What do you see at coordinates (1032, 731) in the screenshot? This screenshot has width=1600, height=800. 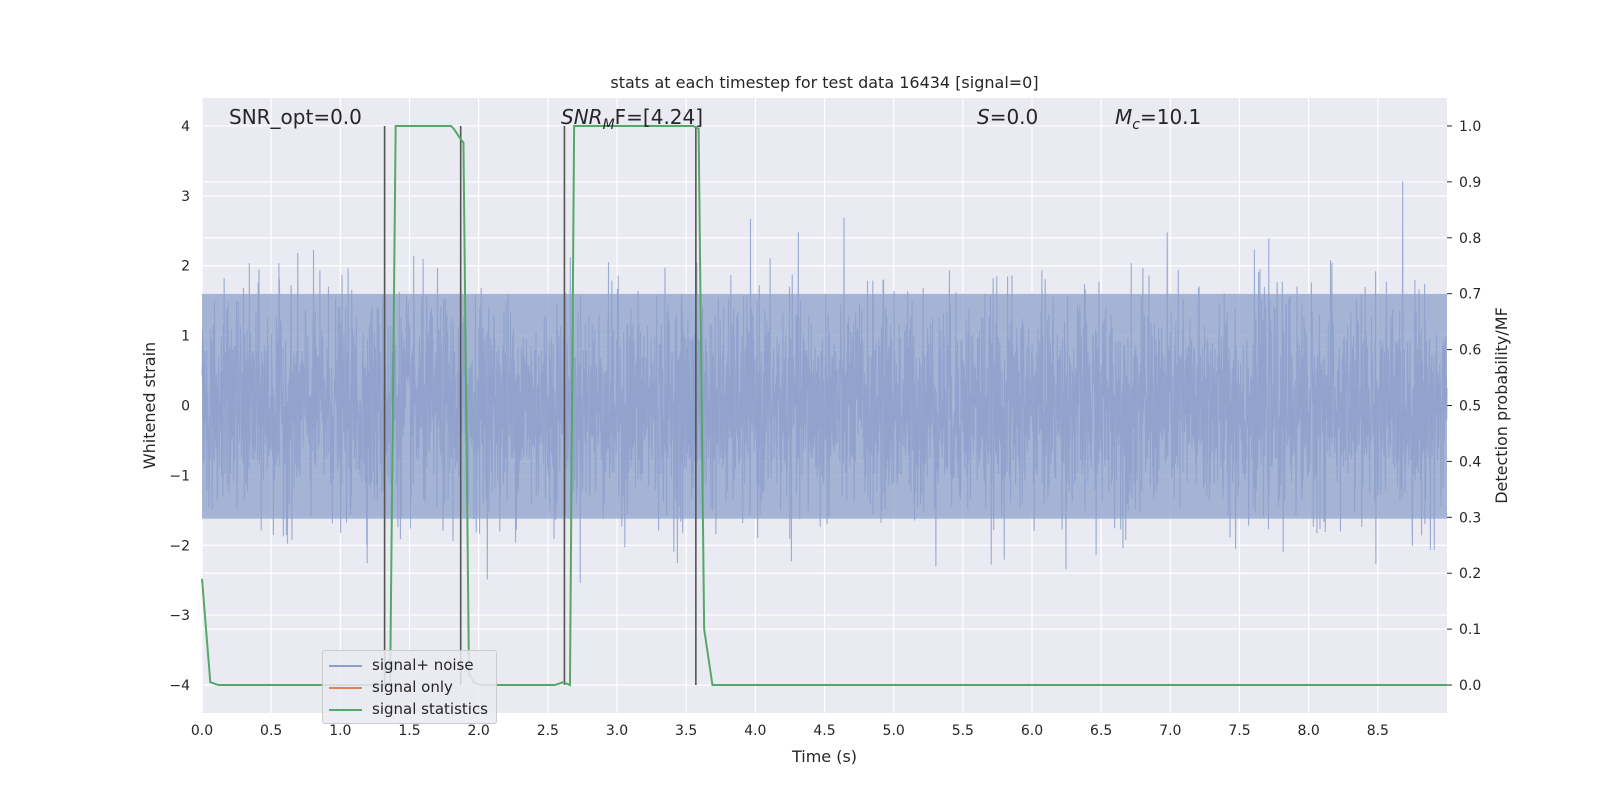 I see `x-tick-label: 6.0` at bounding box center [1032, 731].